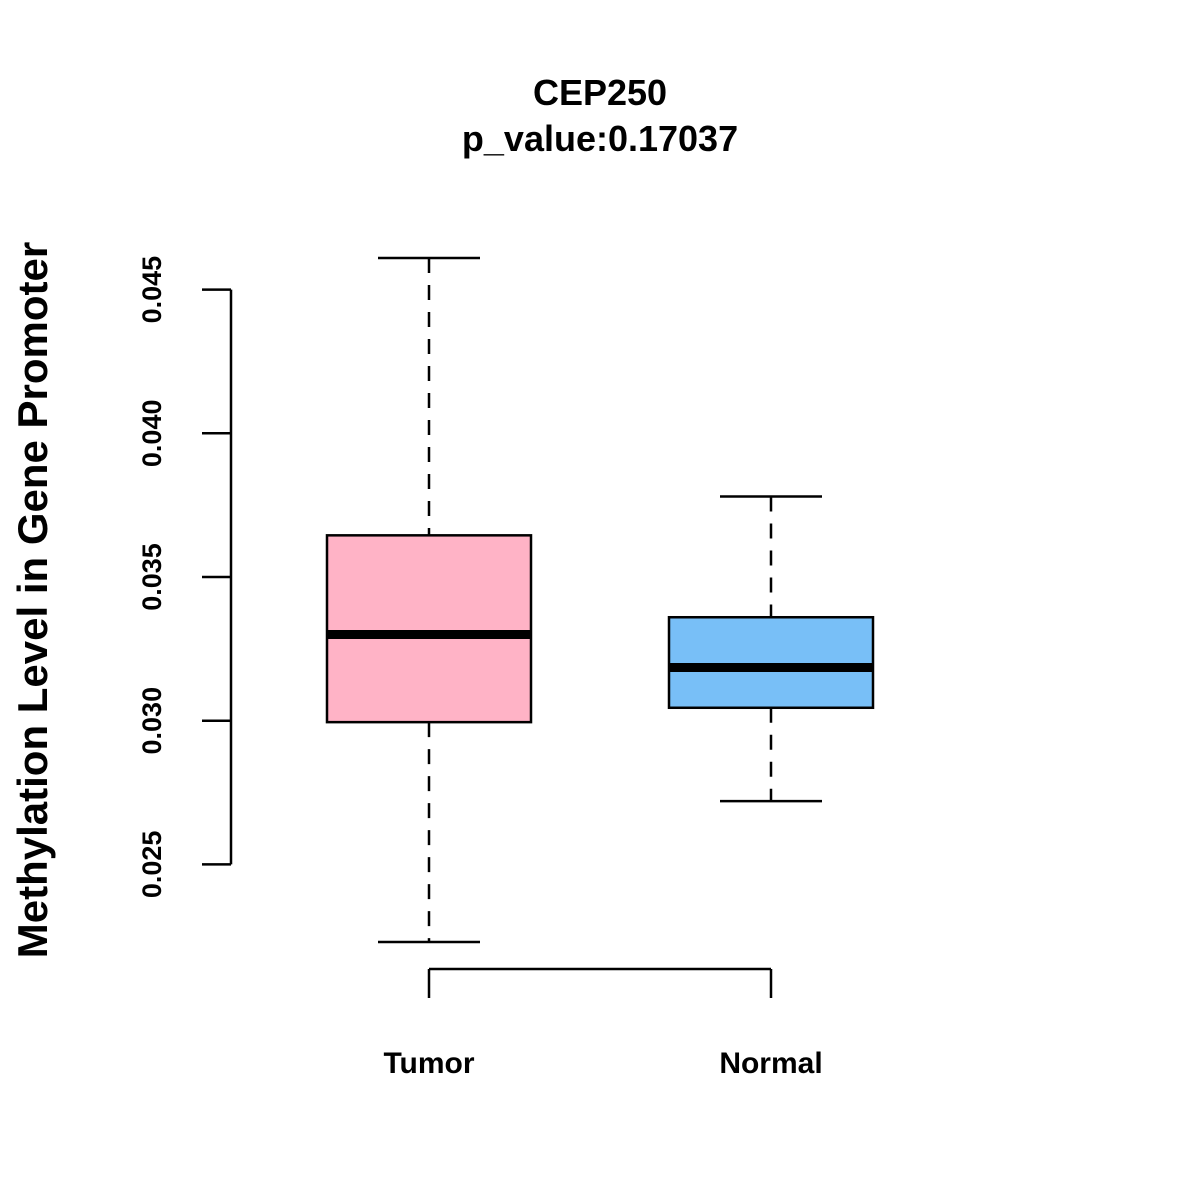  What do you see at coordinates (152, 434) in the screenshot?
I see `y-tick-label: 0.040` at bounding box center [152, 434].